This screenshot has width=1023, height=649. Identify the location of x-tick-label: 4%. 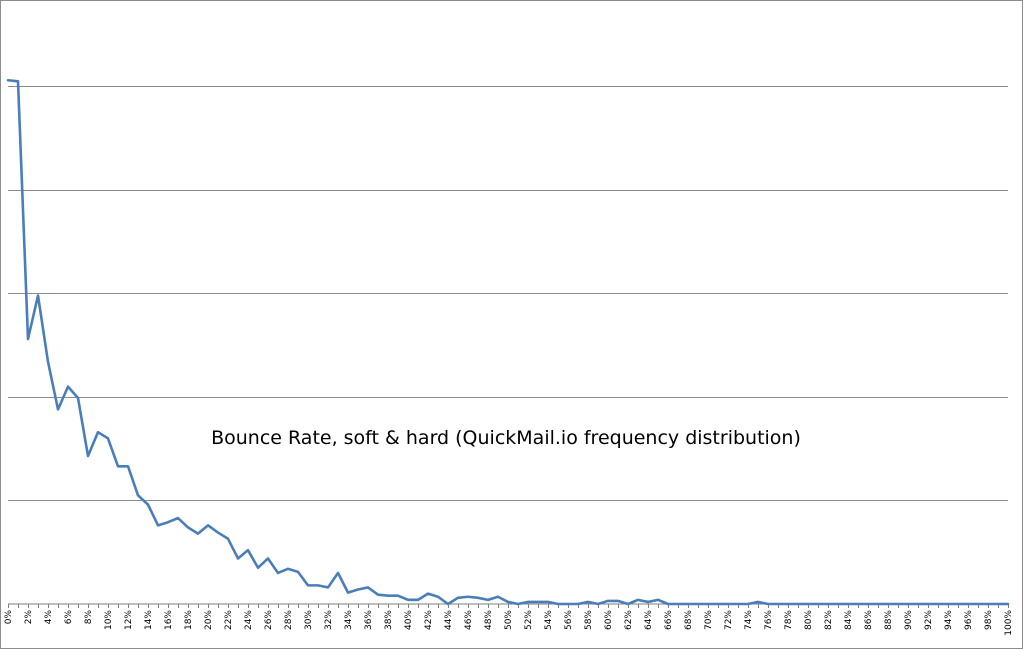
(49, 617).